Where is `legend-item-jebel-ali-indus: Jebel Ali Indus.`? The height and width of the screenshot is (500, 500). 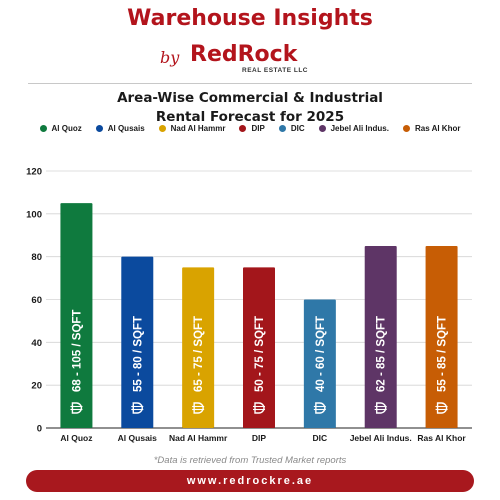
legend-item-jebel-ali-indus: Jebel Ali Indus. is located at coordinates (353, 128).